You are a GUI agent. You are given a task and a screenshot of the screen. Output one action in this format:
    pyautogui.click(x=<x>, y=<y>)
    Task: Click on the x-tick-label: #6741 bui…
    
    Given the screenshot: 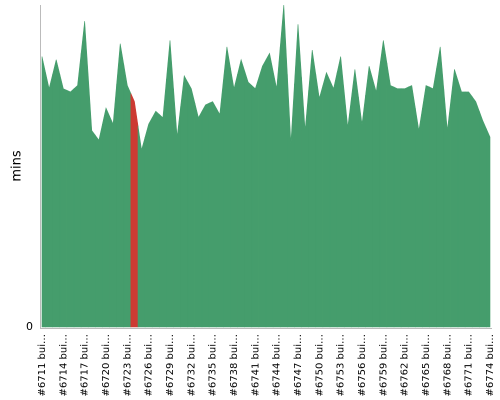 What is the action you would take?
    pyautogui.click(x=255, y=365)
    